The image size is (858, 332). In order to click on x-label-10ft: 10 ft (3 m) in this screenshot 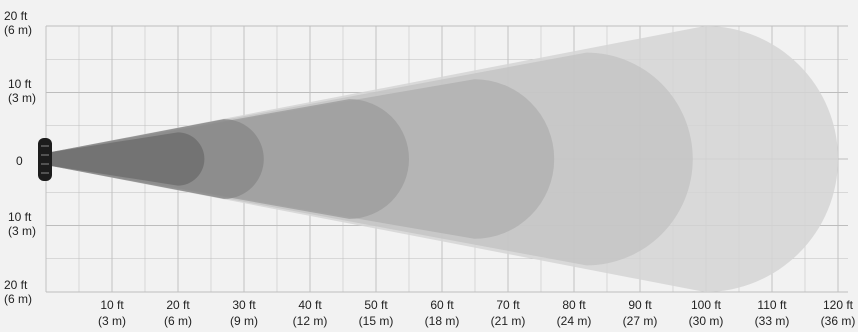, I will do `click(112, 313)`.